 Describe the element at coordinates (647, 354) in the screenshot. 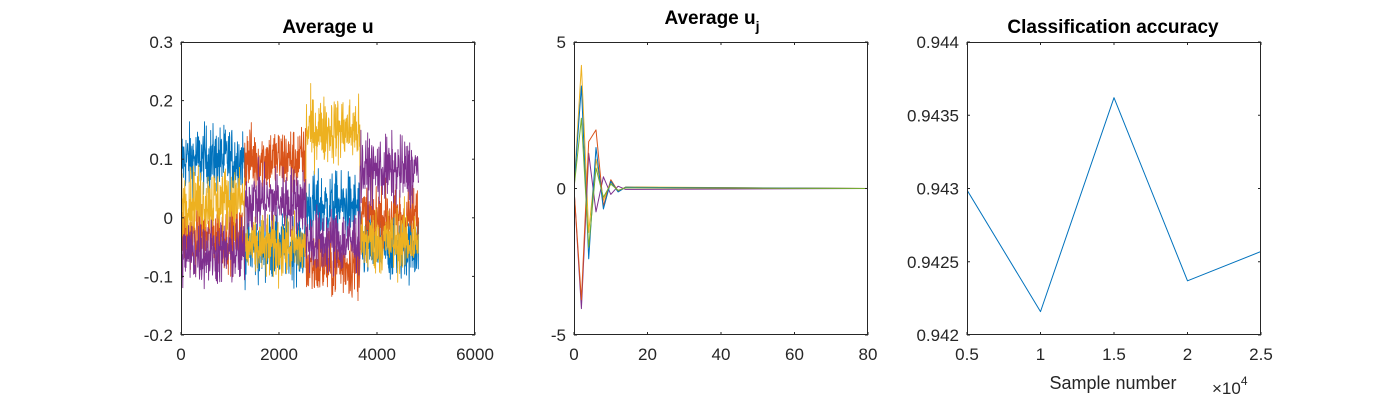

I see `x-tick-label: 20` at that location.